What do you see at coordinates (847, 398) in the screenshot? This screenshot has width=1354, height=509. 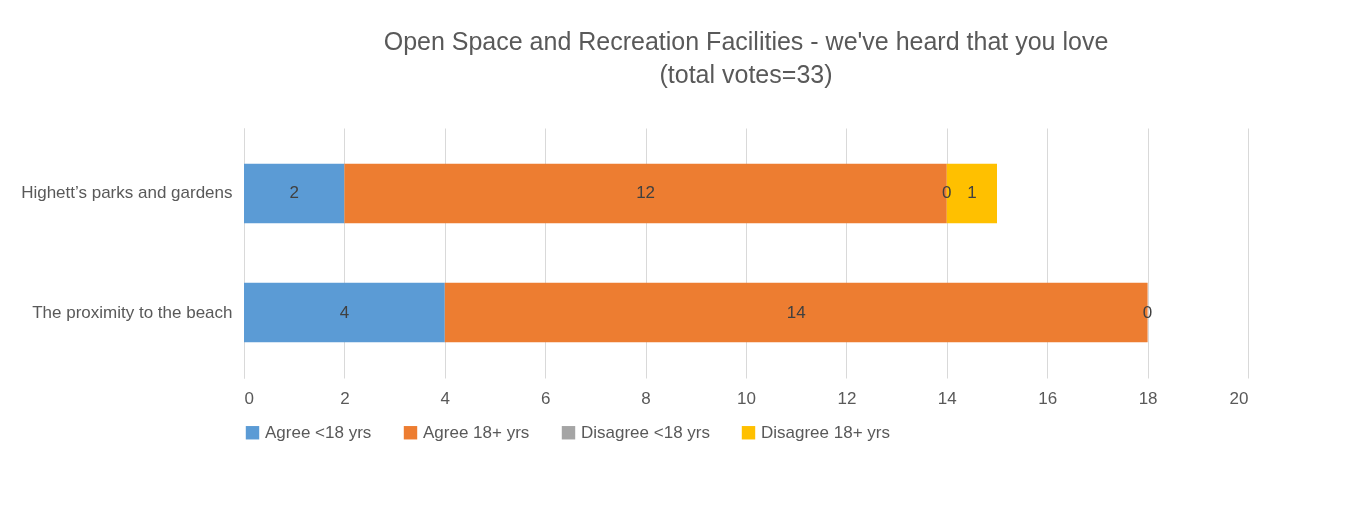 I see `x-tick-label: 12` at bounding box center [847, 398].